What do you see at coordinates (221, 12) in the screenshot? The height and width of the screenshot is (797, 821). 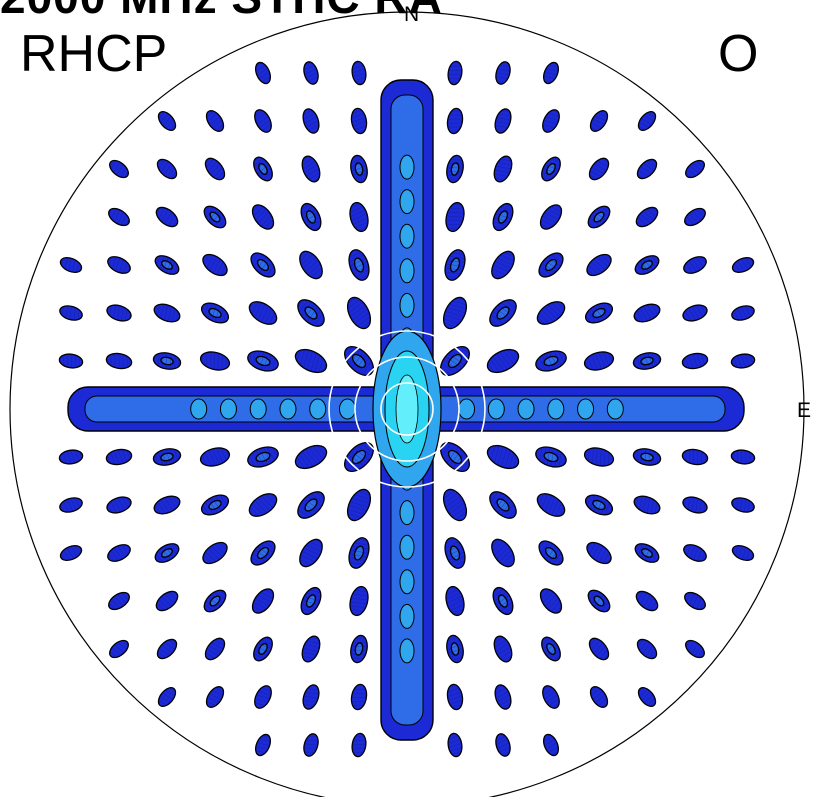 I see `plot-title: 2000 MHz STHC RA` at bounding box center [221, 12].